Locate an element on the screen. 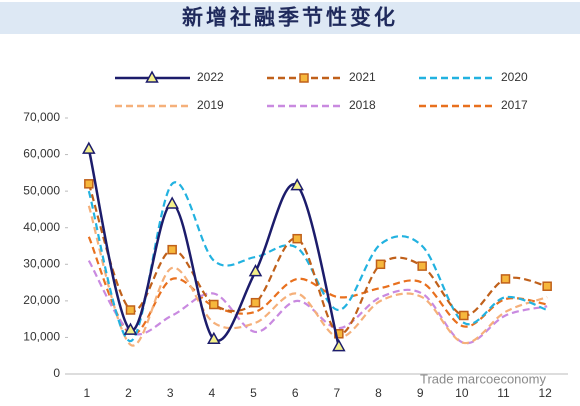  x-tick-label: 6 is located at coordinates (295, 393).